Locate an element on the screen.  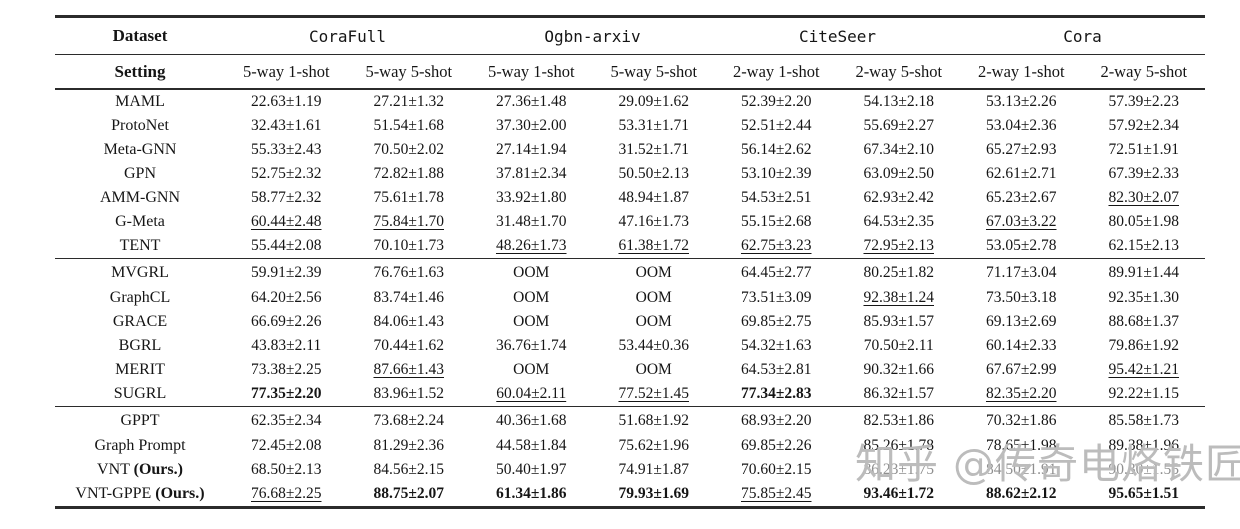
result-cell: 52.75±2.32 is located at coordinates (286, 173).